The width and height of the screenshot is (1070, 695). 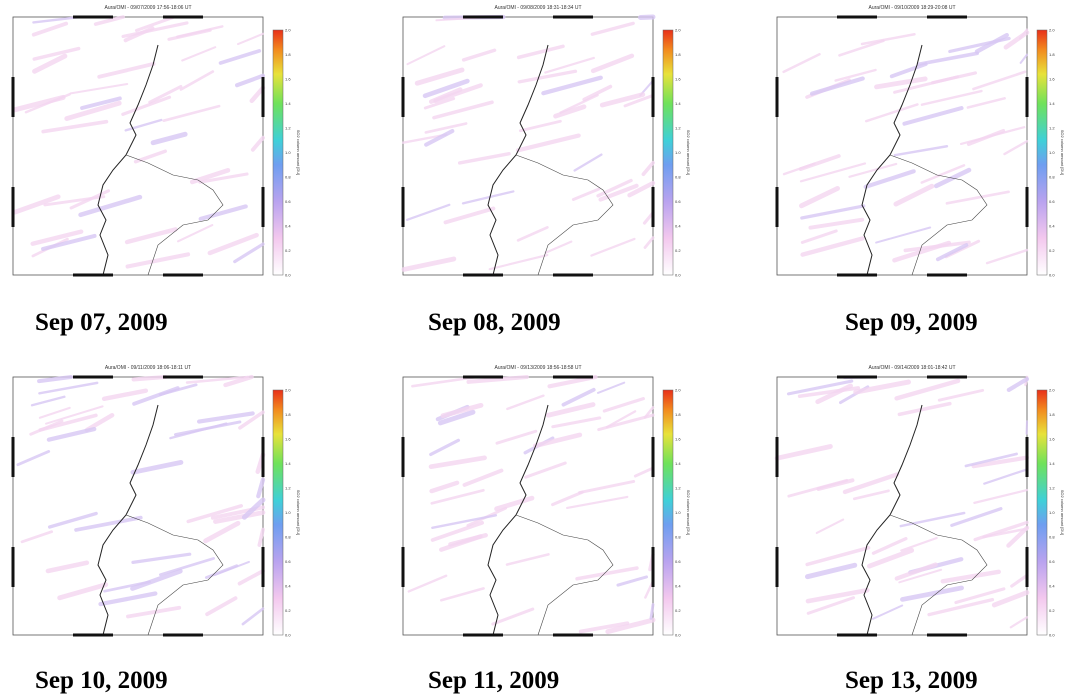 What do you see at coordinates (668, 152) in the screenshot?
I see `colorbar` at bounding box center [668, 152].